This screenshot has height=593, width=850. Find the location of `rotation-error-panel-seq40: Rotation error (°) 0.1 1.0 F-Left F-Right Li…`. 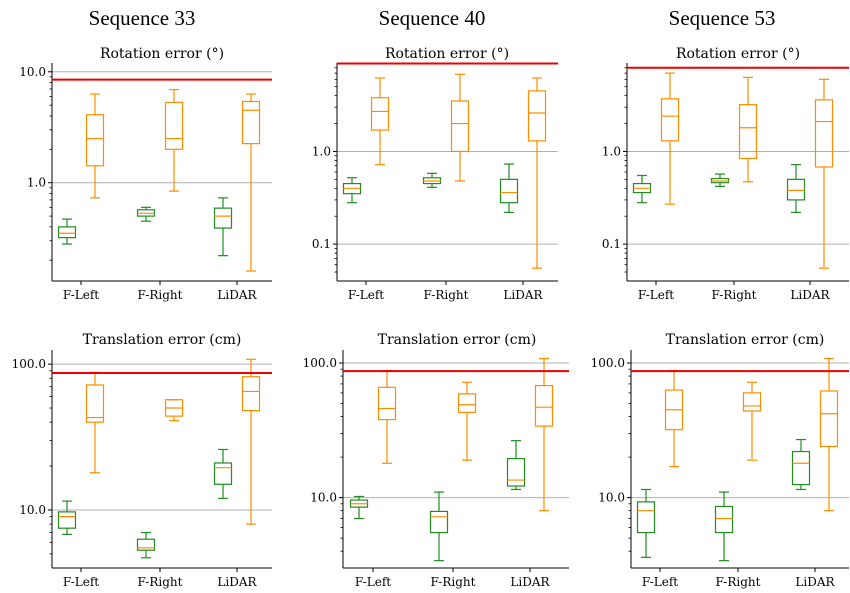

rotation-error-panel-seq40: Rotation error (°) 0.1 1.0 F-Left F-Right Li… is located at coordinates (435, 174).